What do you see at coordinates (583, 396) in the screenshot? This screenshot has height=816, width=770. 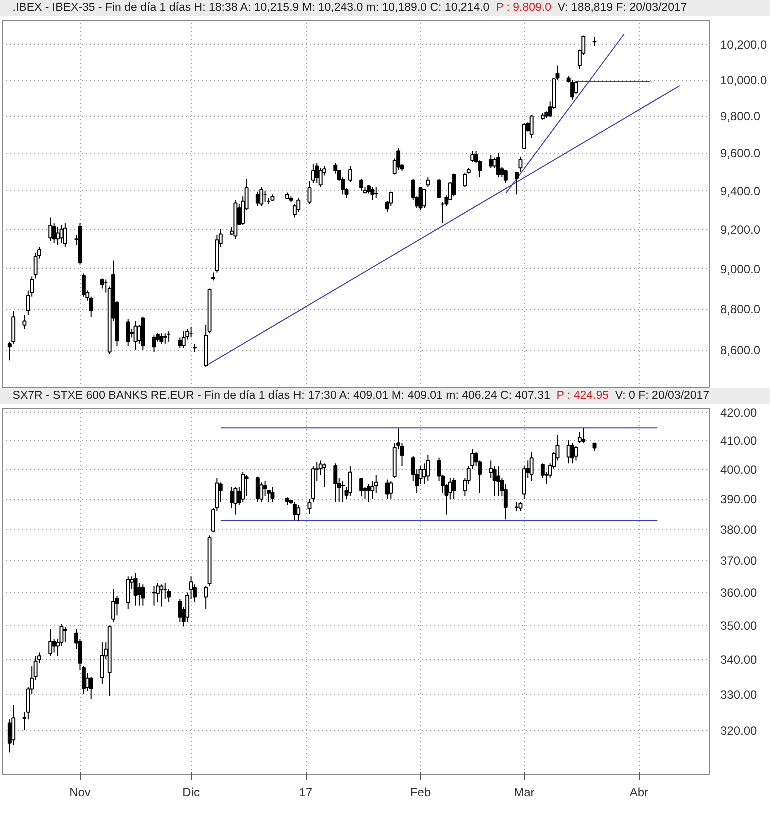 I see `chart-subtitle: P : 424.95` at bounding box center [583, 396].